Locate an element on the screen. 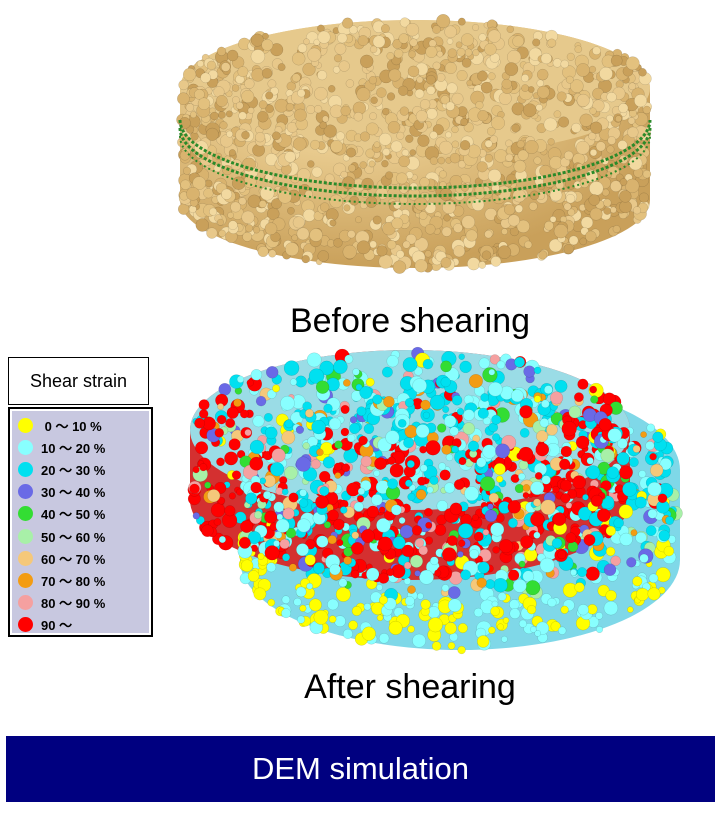  legend-item: 60 ～ 70 % is located at coordinates (84, 558).